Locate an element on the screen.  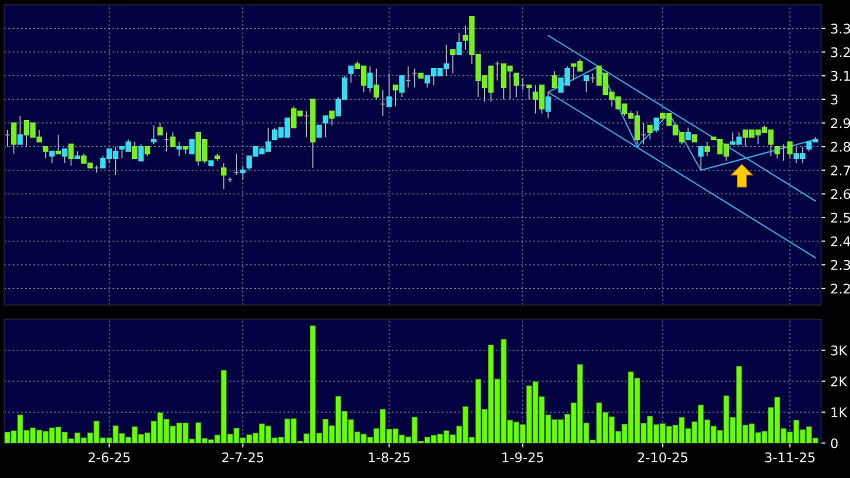
y-tick-label: 3K is located at coordinates (839, 350).